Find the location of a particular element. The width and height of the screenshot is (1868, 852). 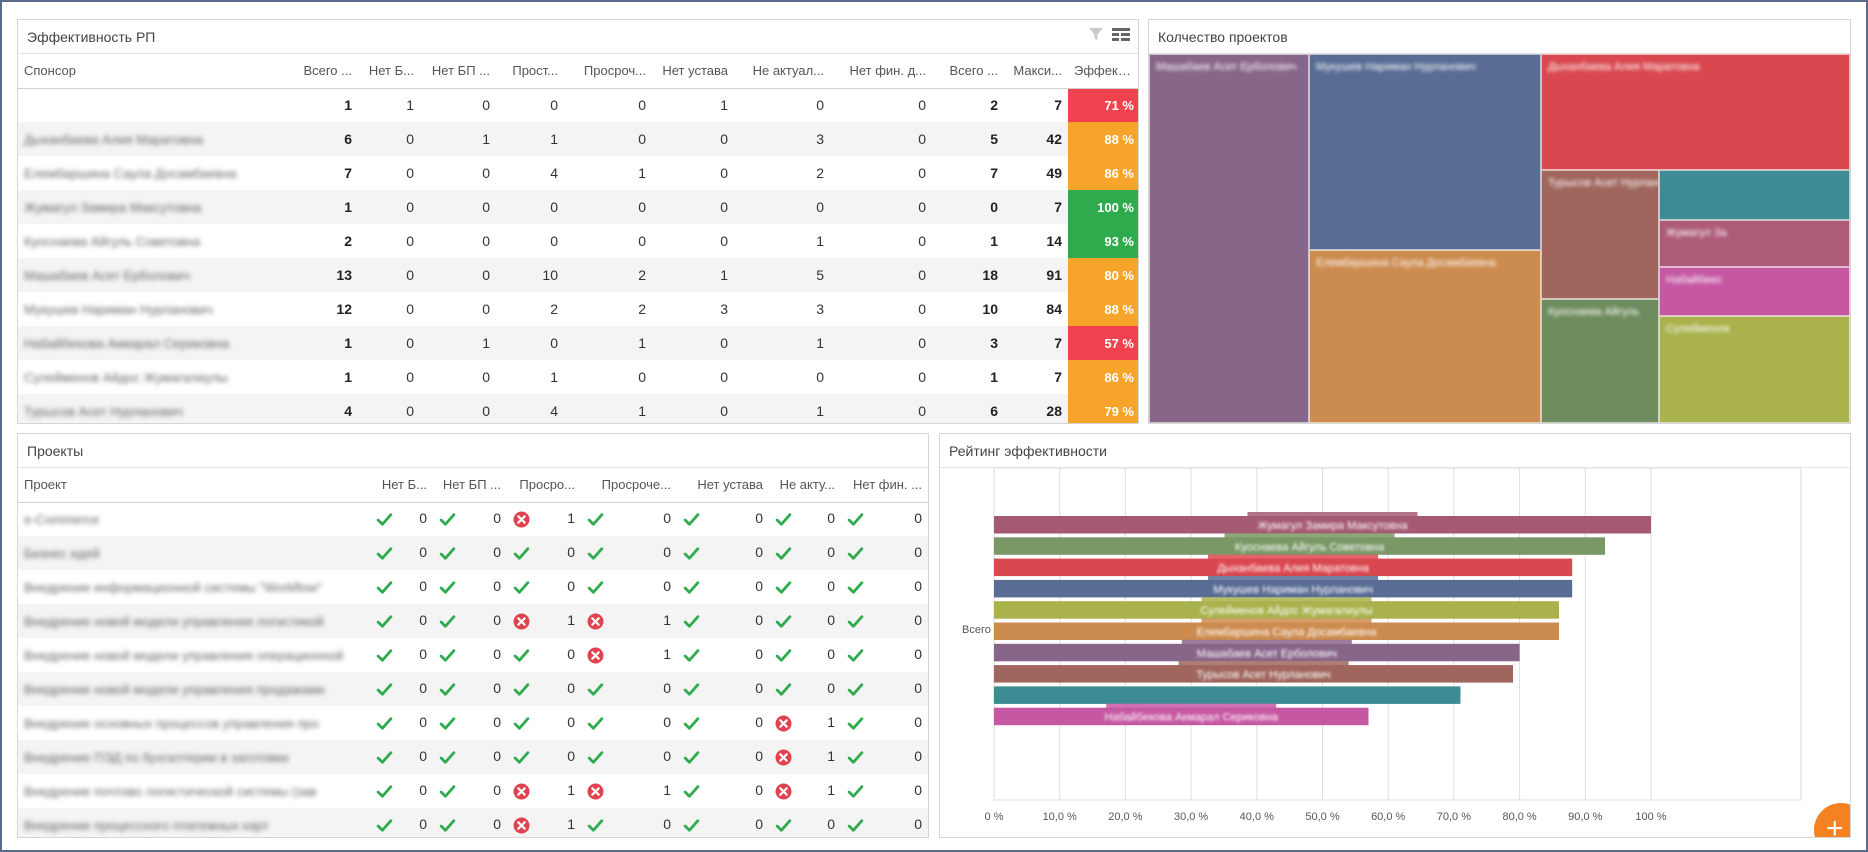

projects-title-text: Проекты is located at coordinates (55, 451).